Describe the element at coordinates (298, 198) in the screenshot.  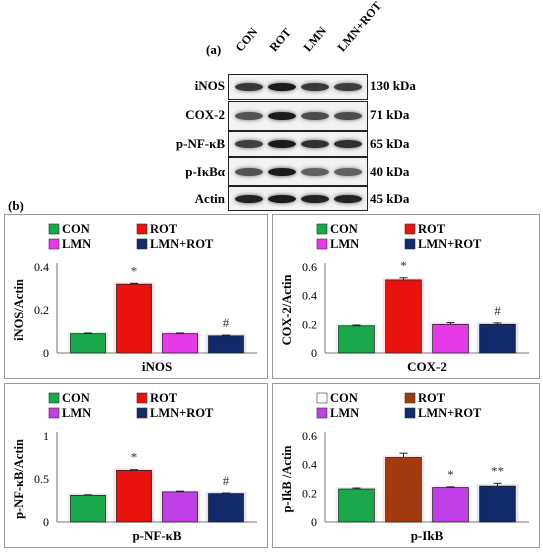
I see `blot-strip-actin` at that location.